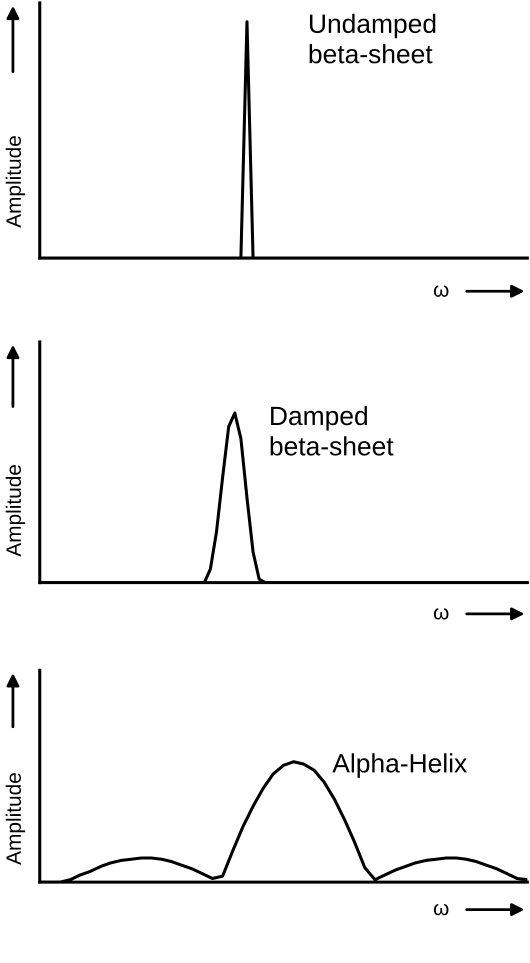 This screenshot has height=963, width=530. Describe the element at coordinates (399, 765) in the screenshot. I see `annotation: Alpha-Helix` at that location.